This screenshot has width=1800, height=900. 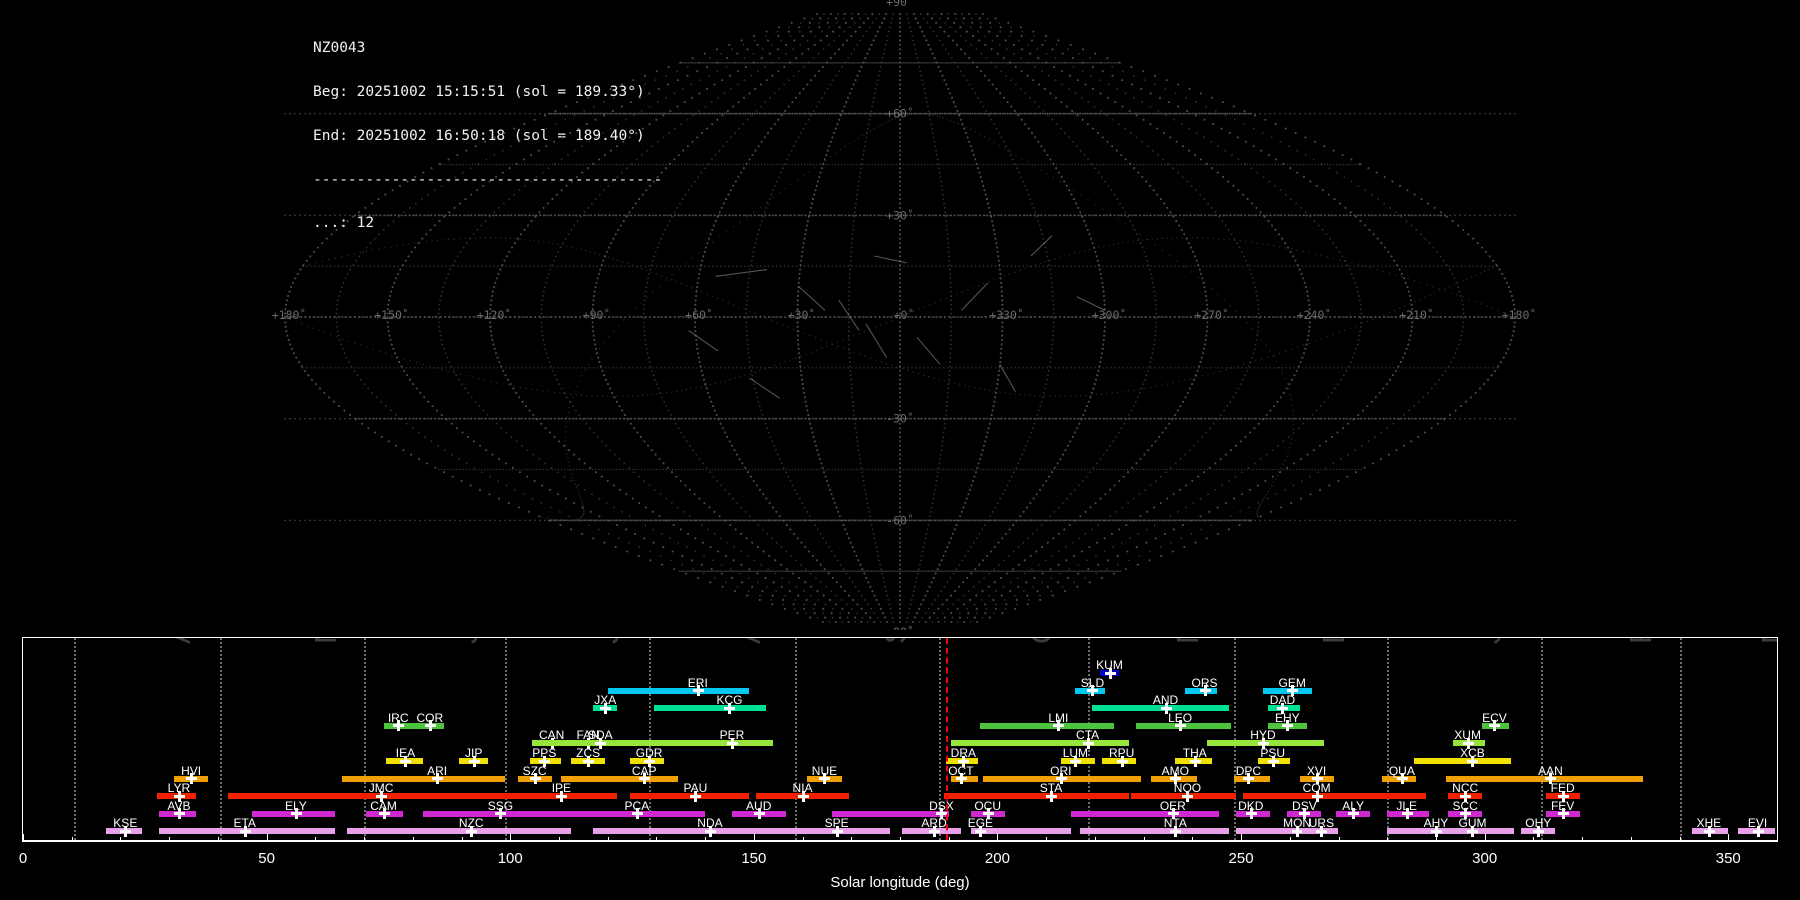 I want to click on shower-code-label: DAD, so click(x=1282, y=700).